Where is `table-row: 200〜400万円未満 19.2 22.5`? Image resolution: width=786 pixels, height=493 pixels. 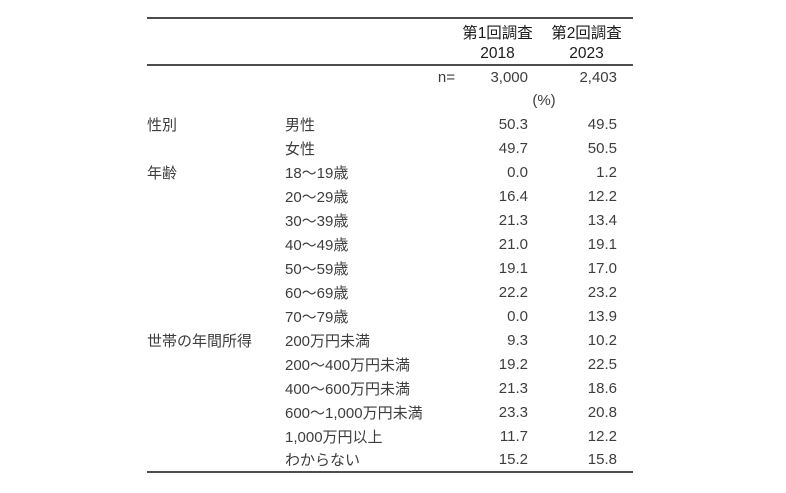
table-row: 200〜400万円未満 19.2 22.5 is located at coordinates (390, 364).